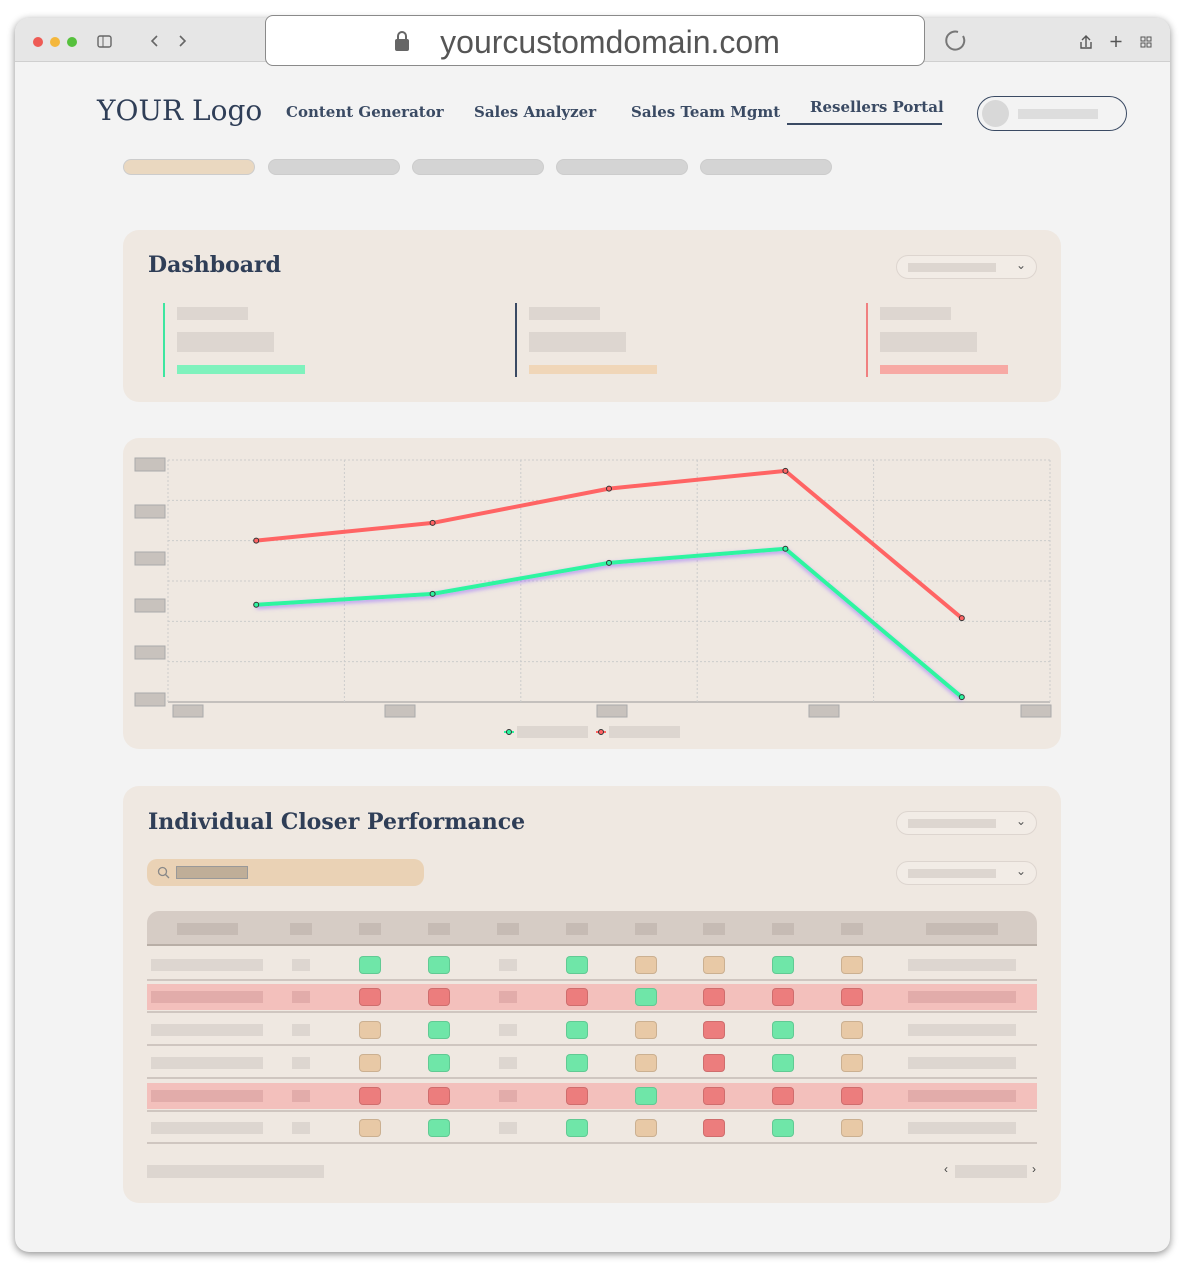 The width and height of the screenshot is (1186, 1269). What do you see at coordinates (235, 1171) in the screenshot?
I see `footer-placeholder` at bounding box center [235, 1171].